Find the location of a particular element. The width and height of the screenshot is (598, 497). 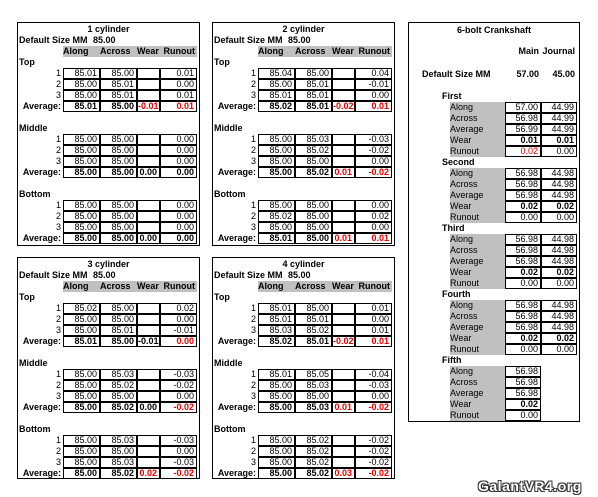

runout: 0.02 is located at coordinates (373, 216).